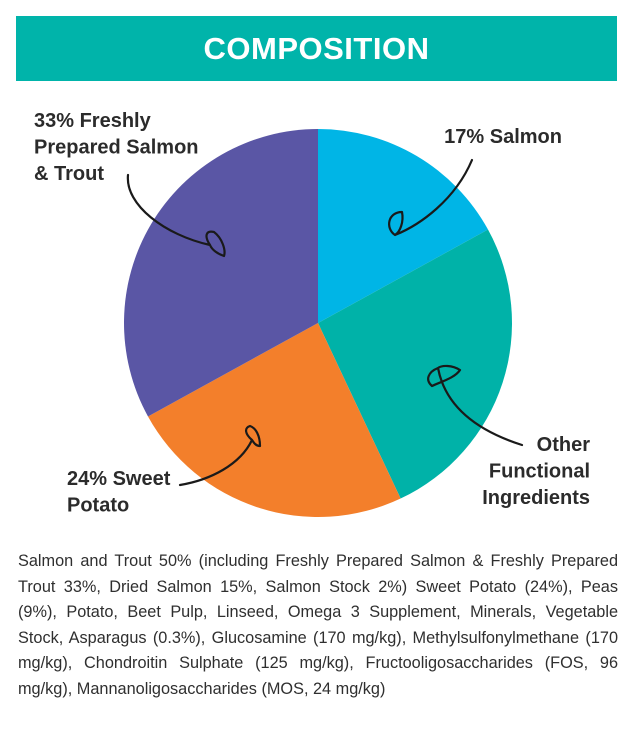 The height and width of the screenshot is (752, 630). I want to click on arrow-salmon, so click(431, 197).